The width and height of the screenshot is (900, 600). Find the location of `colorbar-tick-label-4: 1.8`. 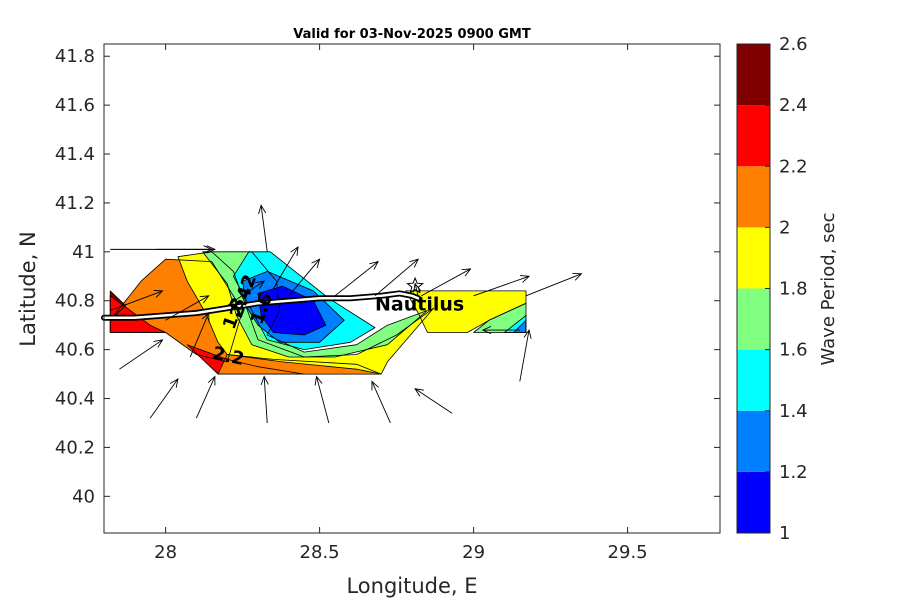

colorbar-tick-label-4: 1.8 is located at coordinates (793, 289).